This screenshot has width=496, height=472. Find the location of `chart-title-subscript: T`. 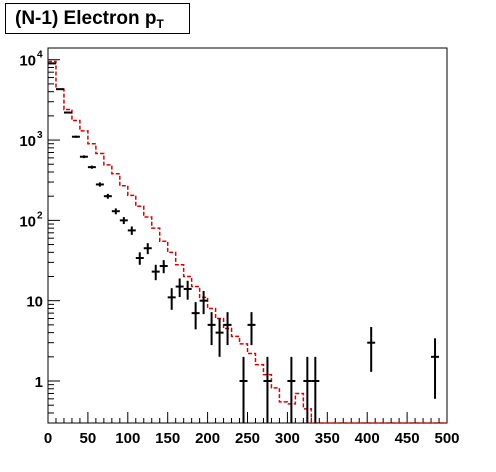

chart-title-subscript: T is located at coordinates (160, 24).